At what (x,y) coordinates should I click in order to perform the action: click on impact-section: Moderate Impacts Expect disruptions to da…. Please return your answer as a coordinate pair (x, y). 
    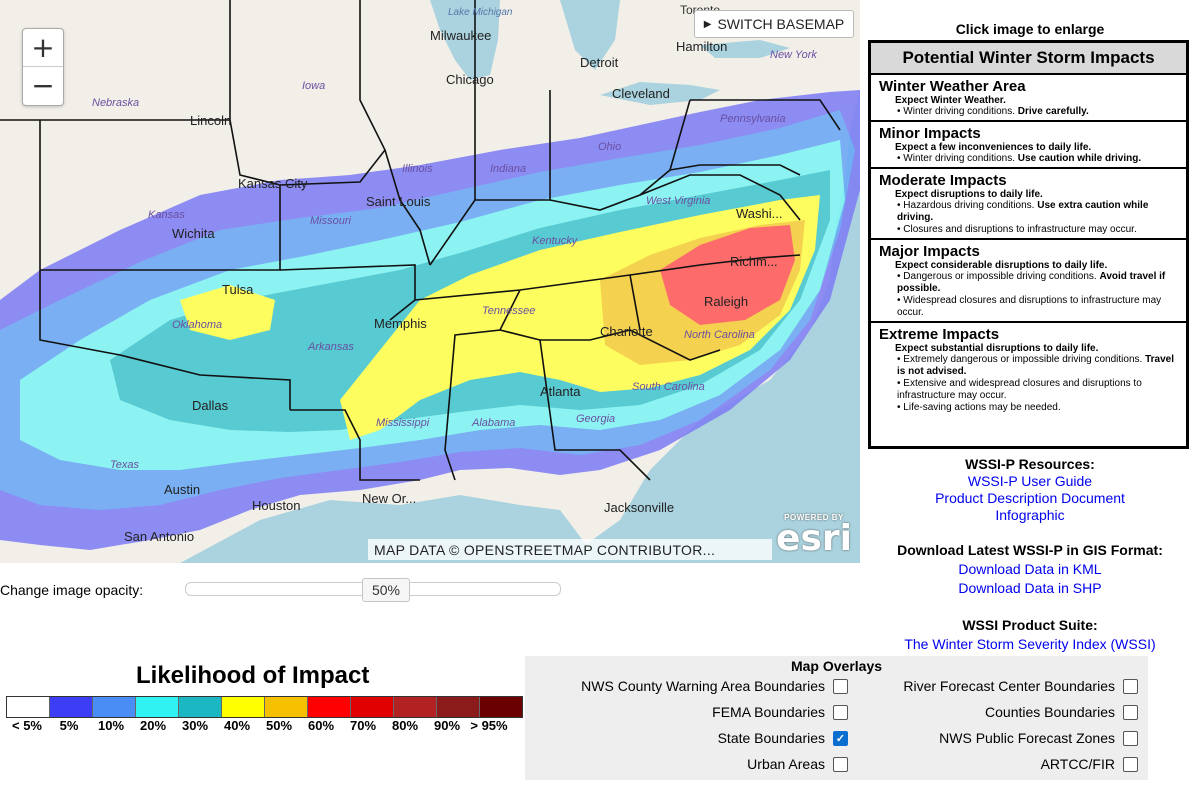
    Looking at the image, I should click on (1028, 204).